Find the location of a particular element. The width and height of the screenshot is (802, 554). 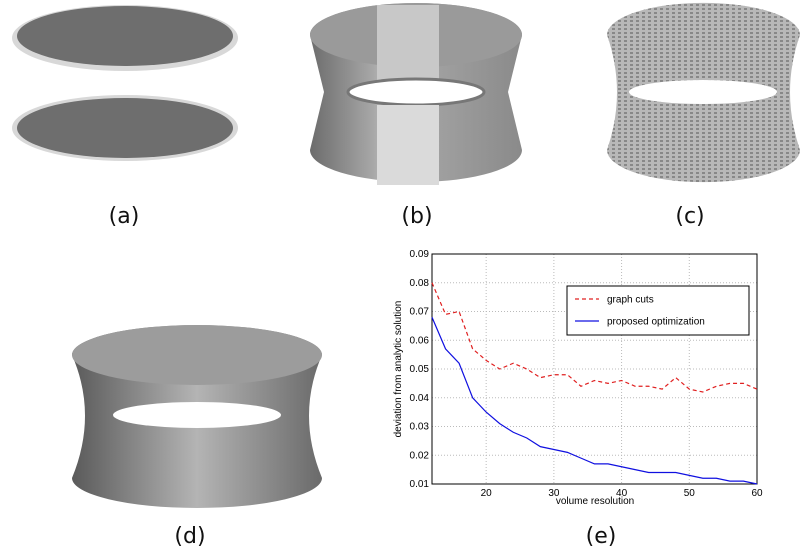

caption: (a) is located at coordinates (124, 216).